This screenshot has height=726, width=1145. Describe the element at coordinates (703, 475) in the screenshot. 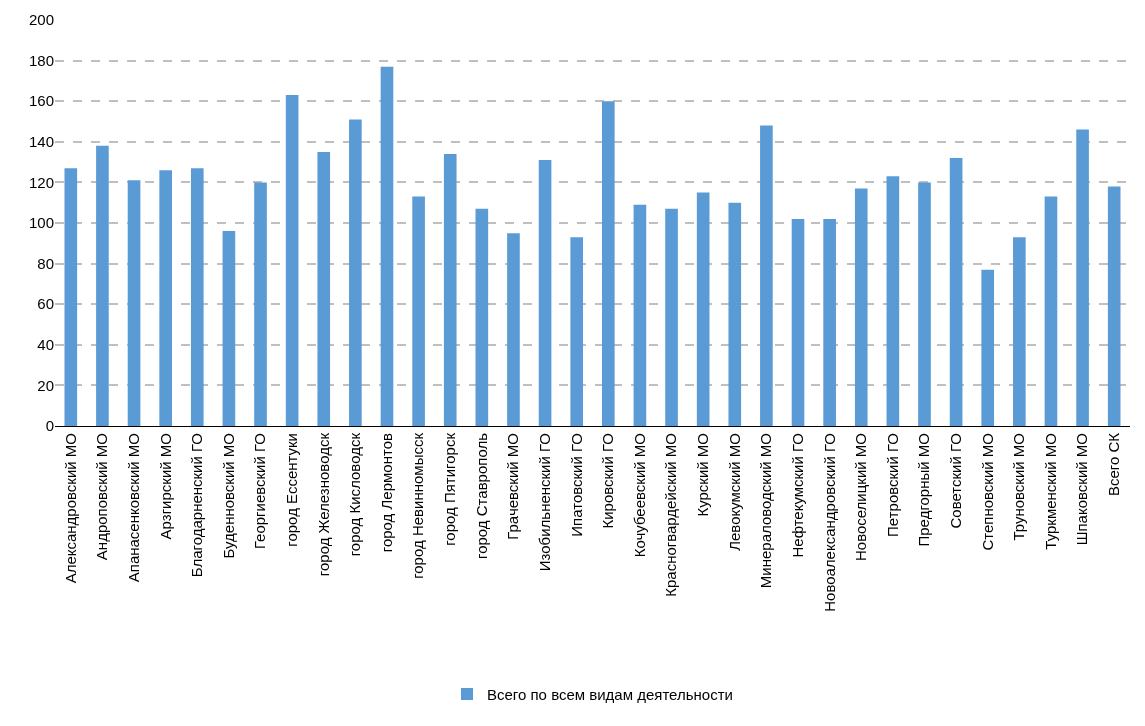

I see `x-tick-label: Курский МО` at that location.